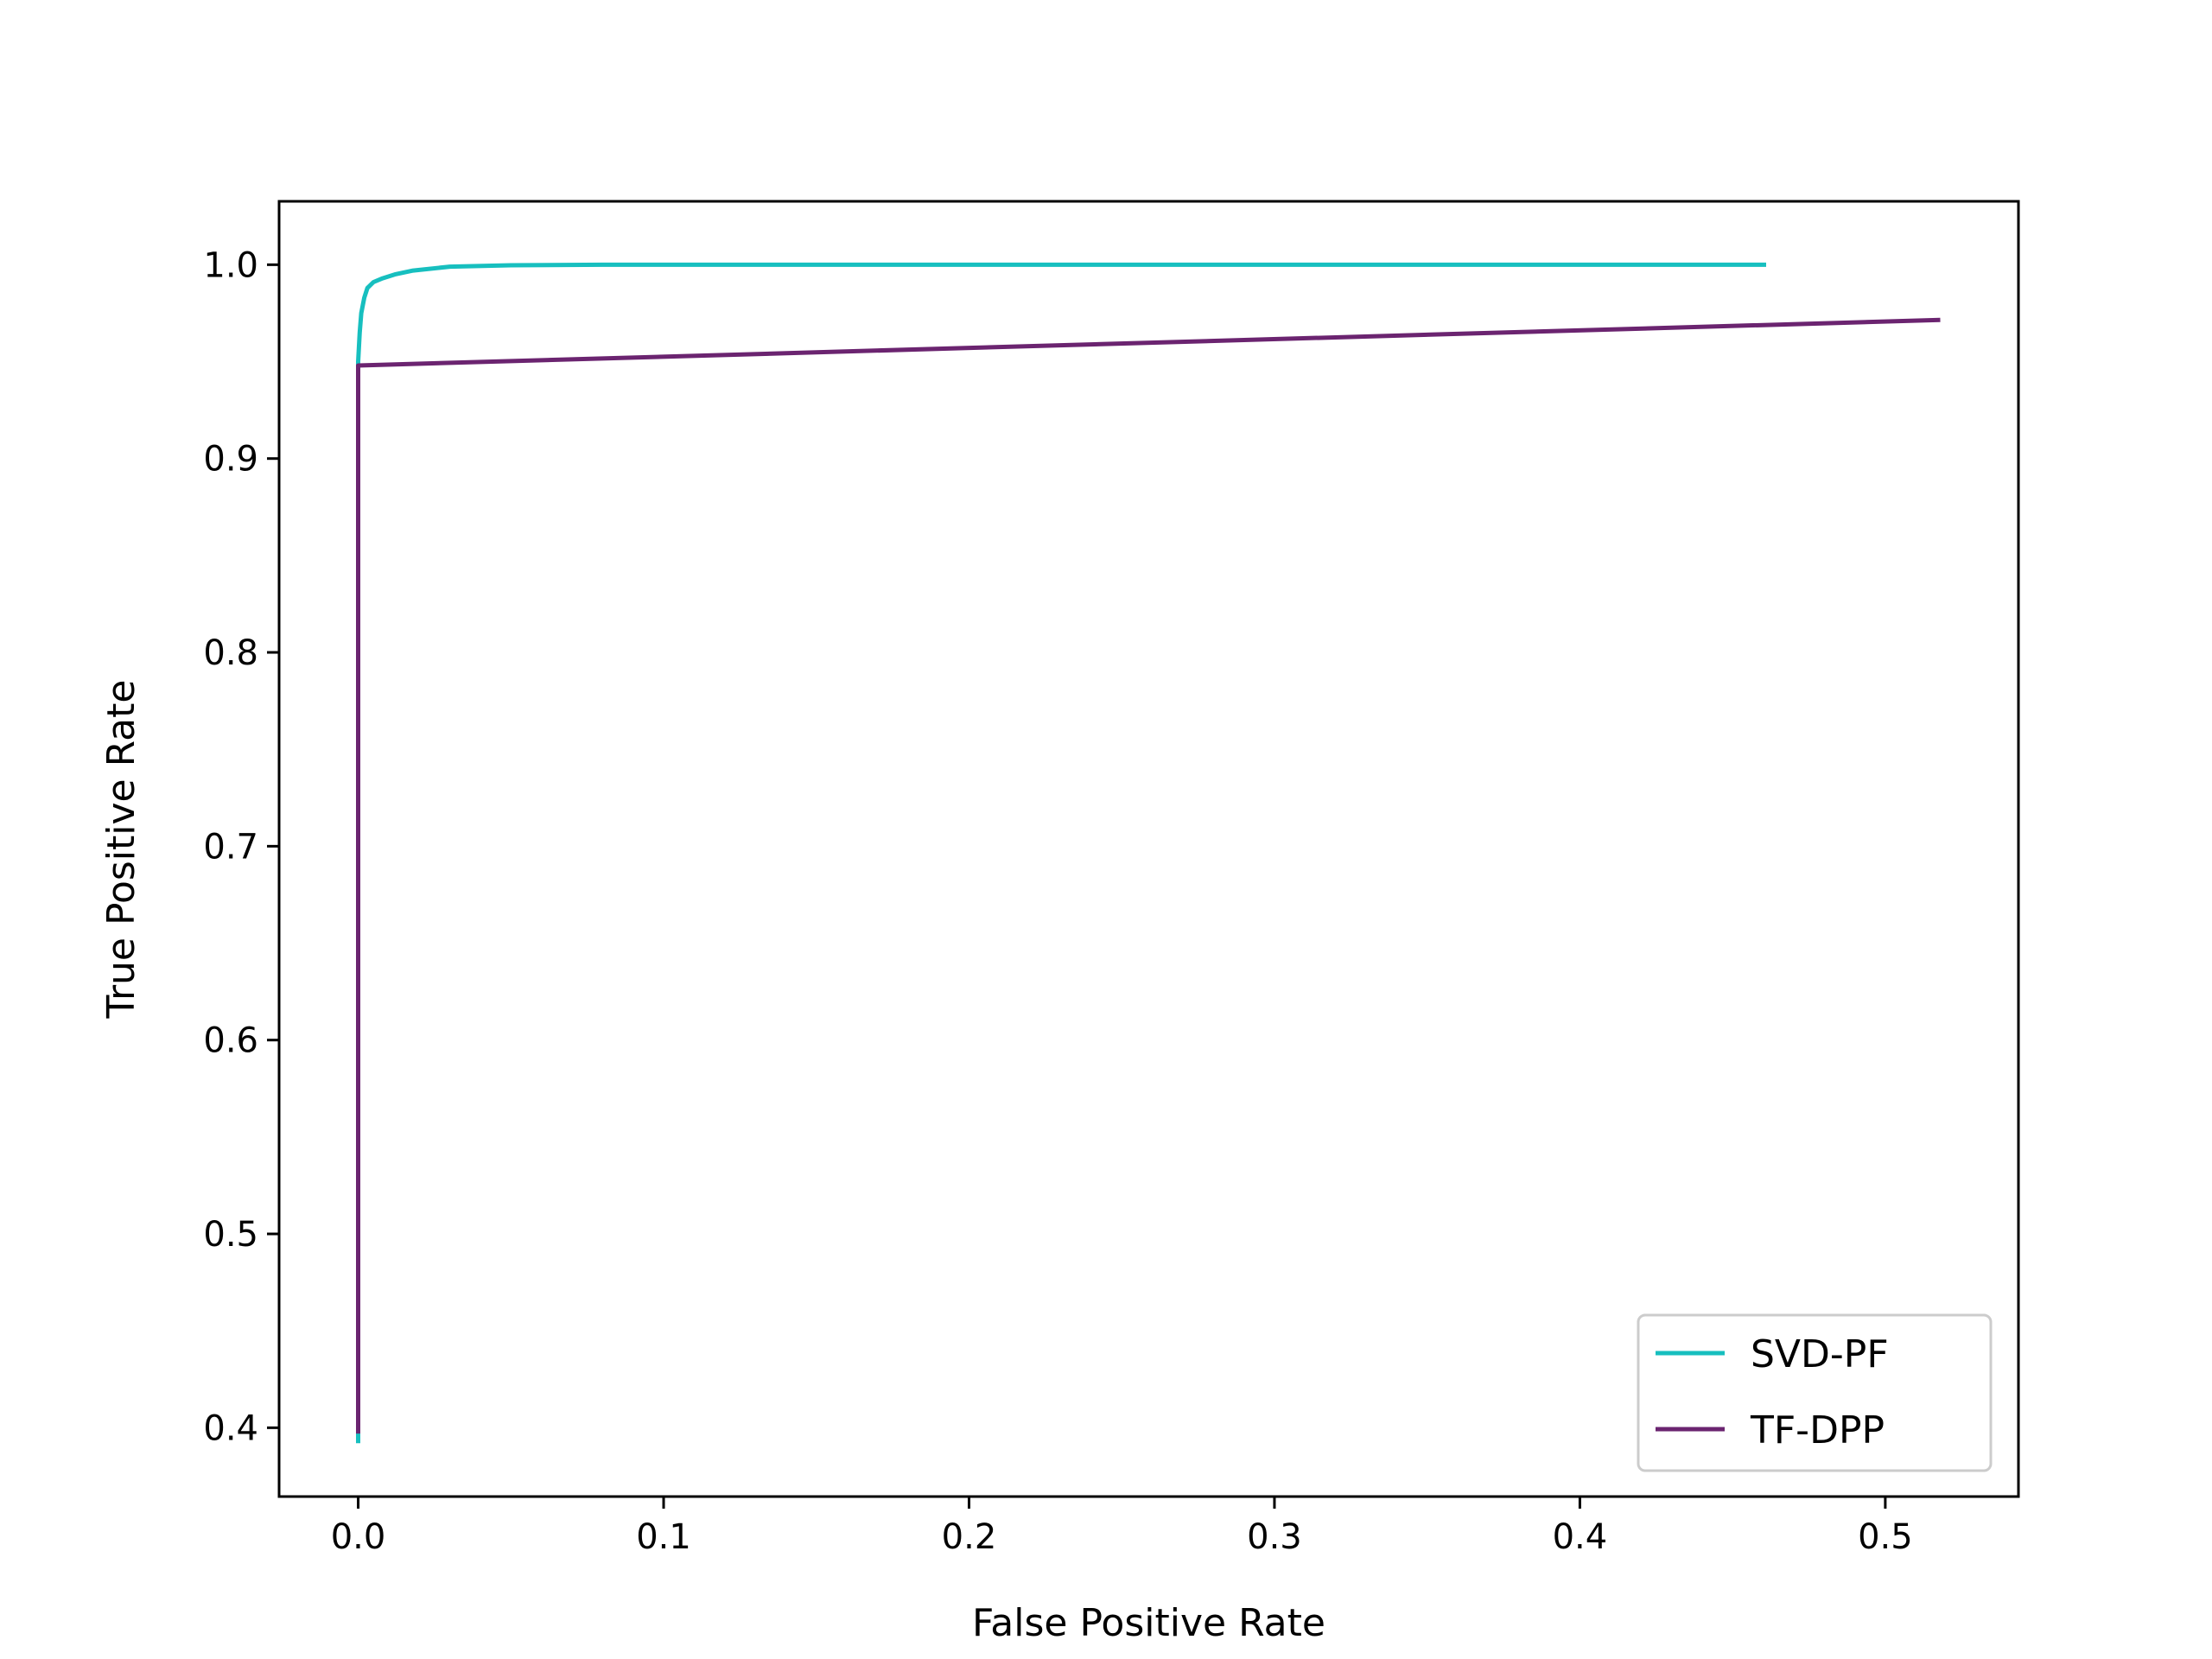 This screenshot has height=1659, width=2212. I want to click on y-tick-label: 1.0, so click(231, 265).